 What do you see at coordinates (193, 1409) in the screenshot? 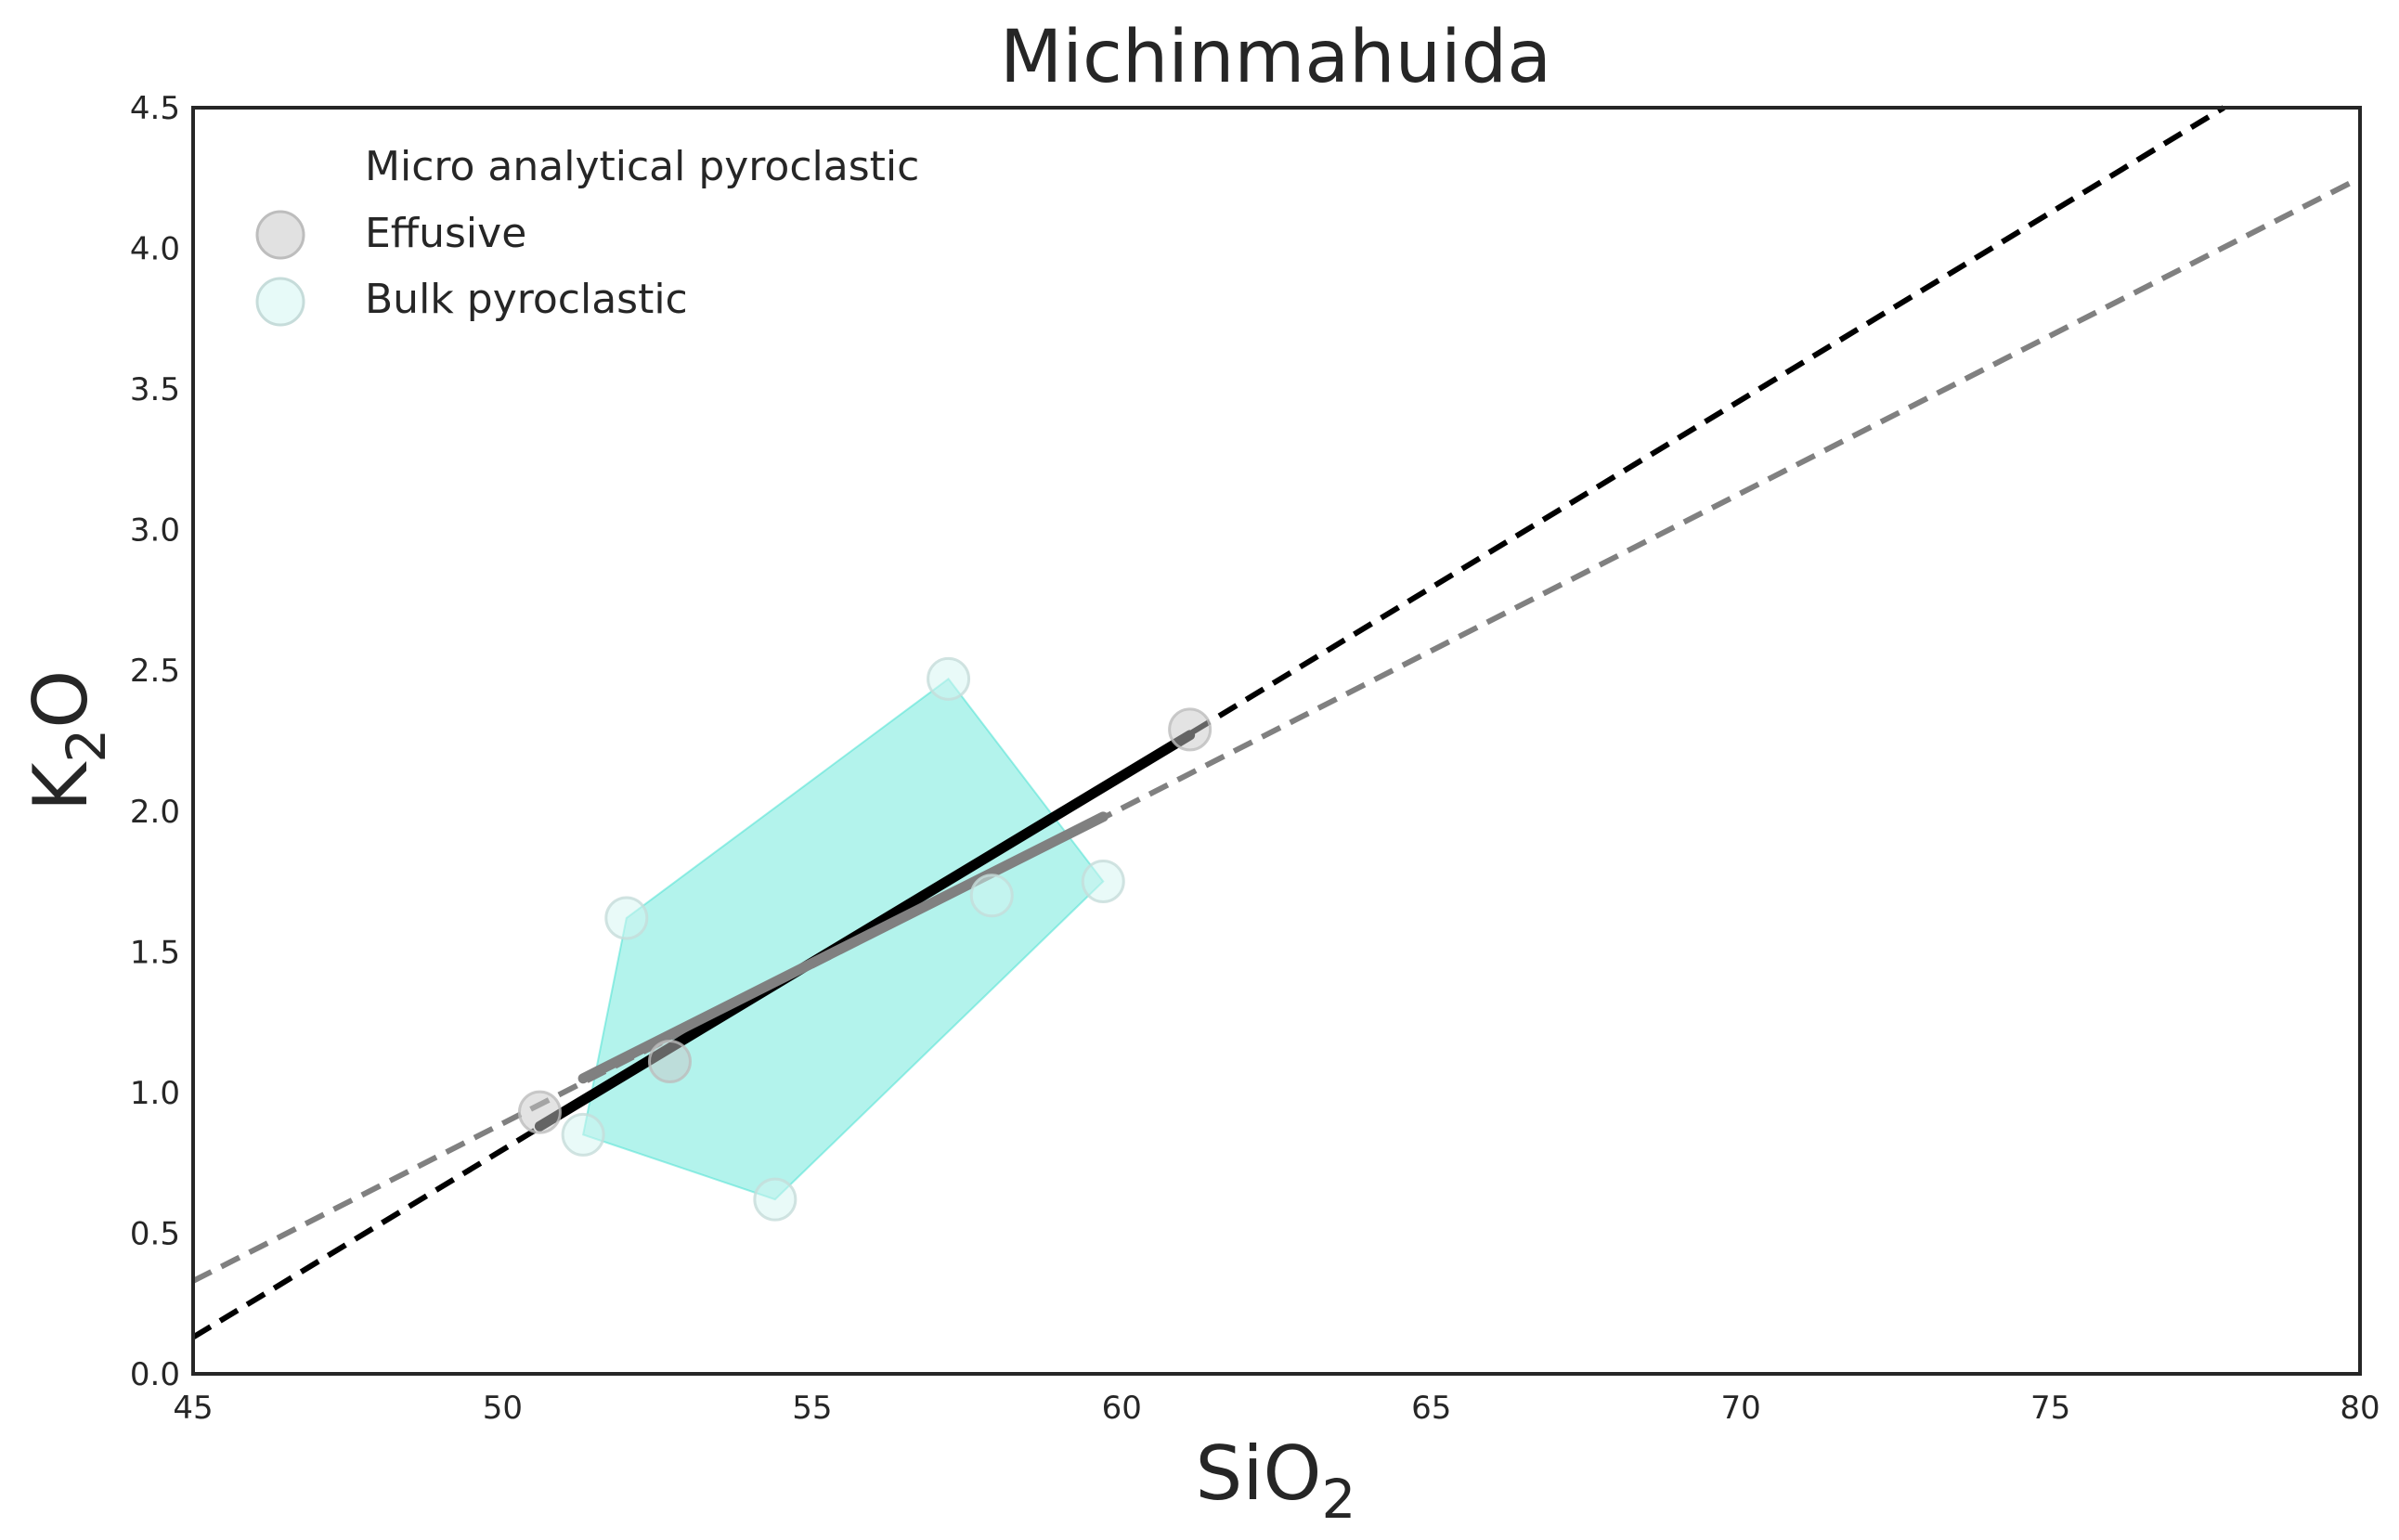
I see `x-tick-label-45: 45` at bounding box center [193, 1409].